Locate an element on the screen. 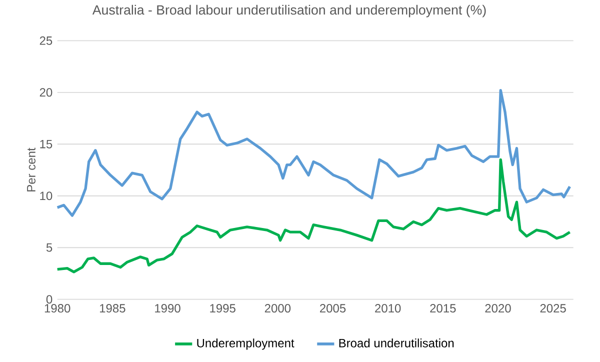 Image resolution: width=600 pixels, height=362 pixels. y-tick-label: 20 is located at coordinates (46, 92).